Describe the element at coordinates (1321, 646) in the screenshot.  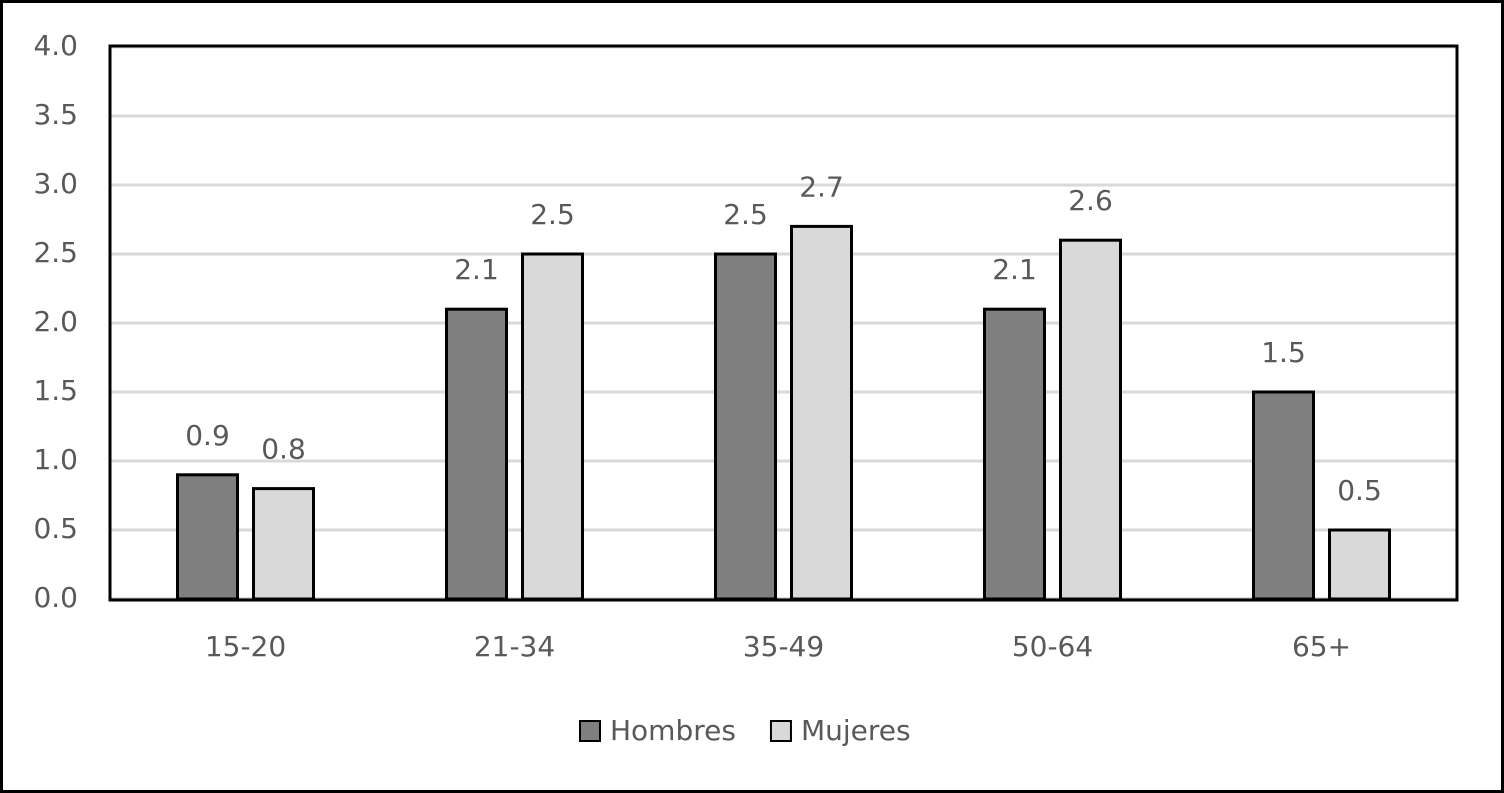
I see `x-tick-label: 65+` at that location.